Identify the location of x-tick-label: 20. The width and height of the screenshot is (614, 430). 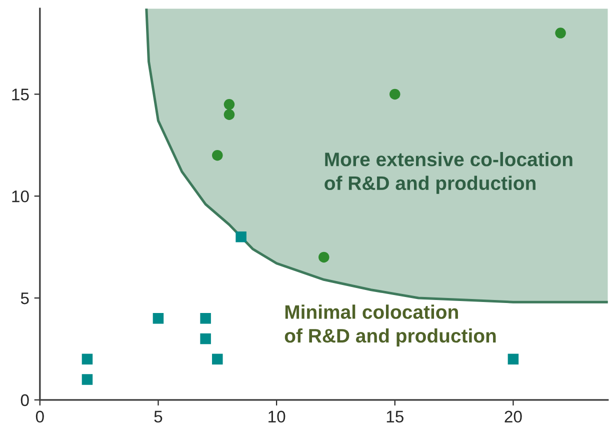
(513, 416).